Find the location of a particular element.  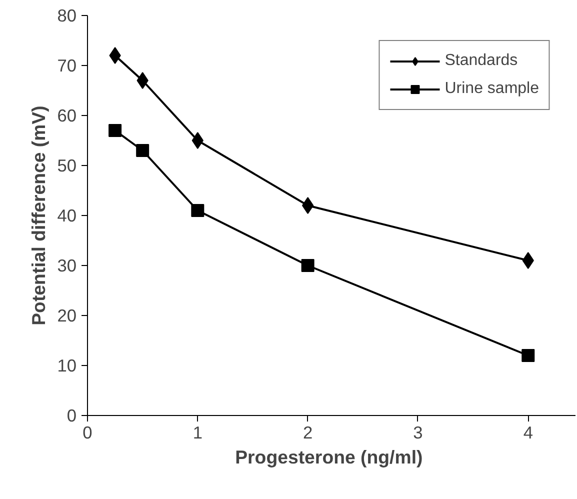

y-tick-label: 60 is located at coordinates (67, 116).